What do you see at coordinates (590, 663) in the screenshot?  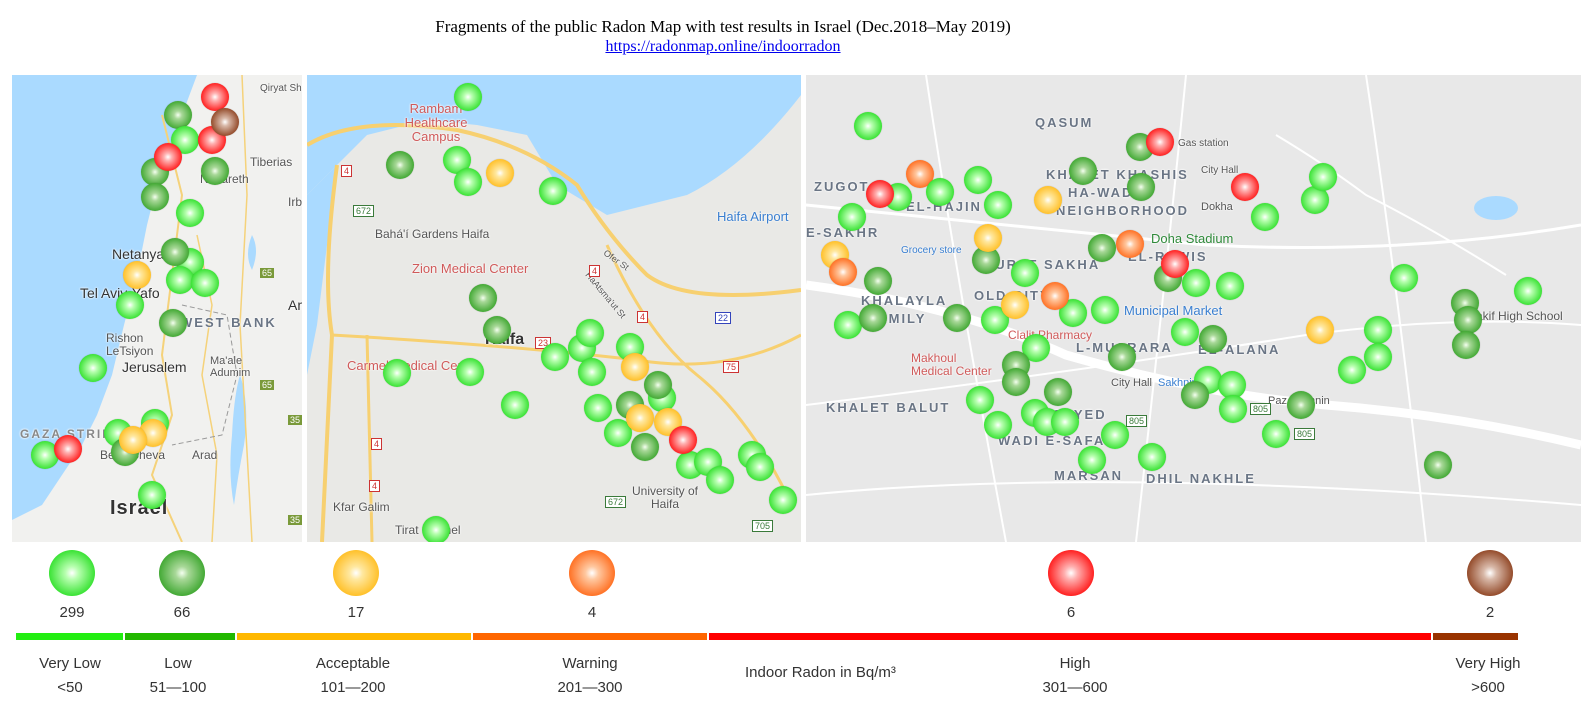 I see `category-name: Warning` at bounding box center [590, 663].